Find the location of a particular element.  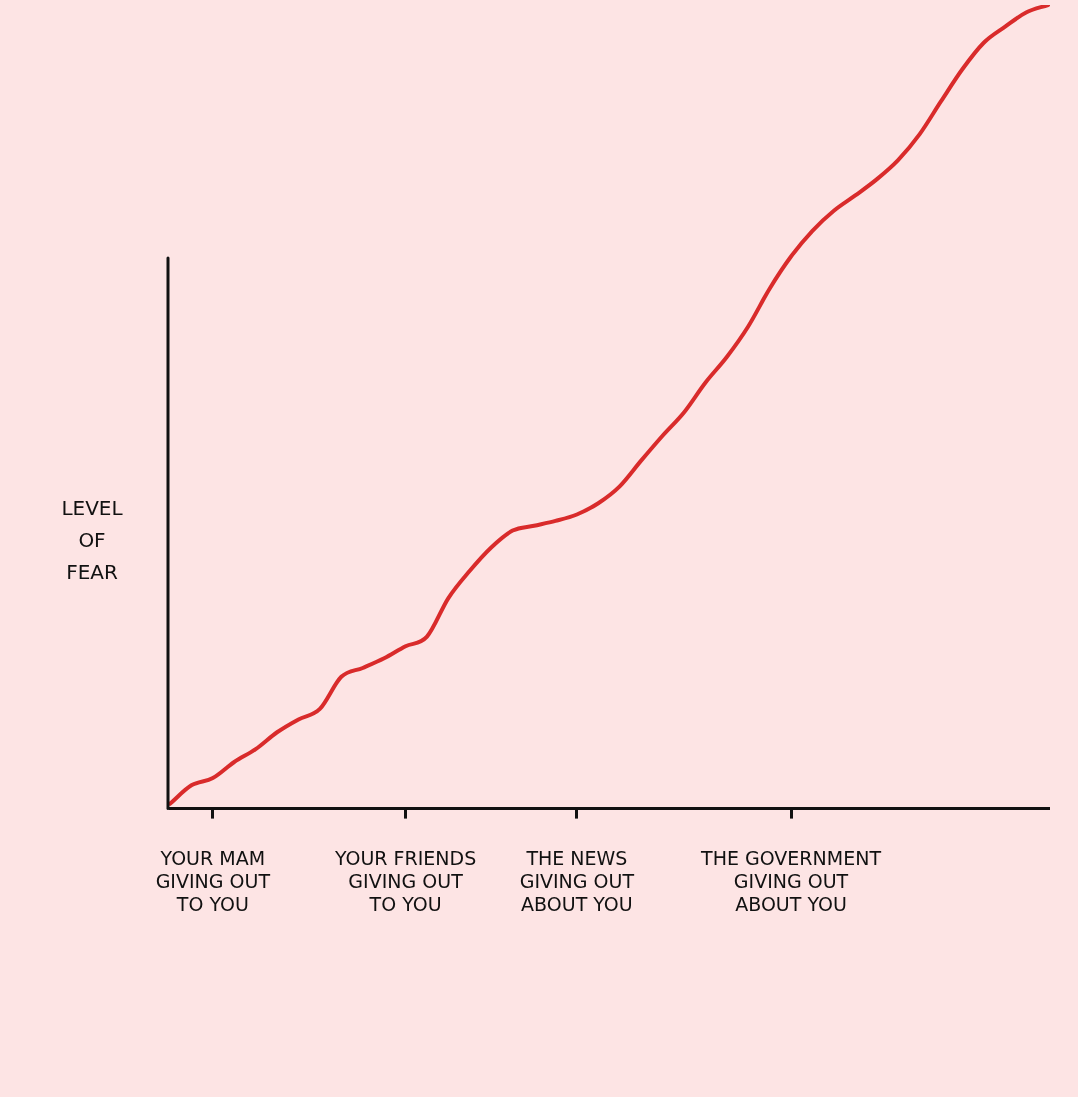

y-axis-title: LEVEL OF FEAR is located at coordinates (92, 540).